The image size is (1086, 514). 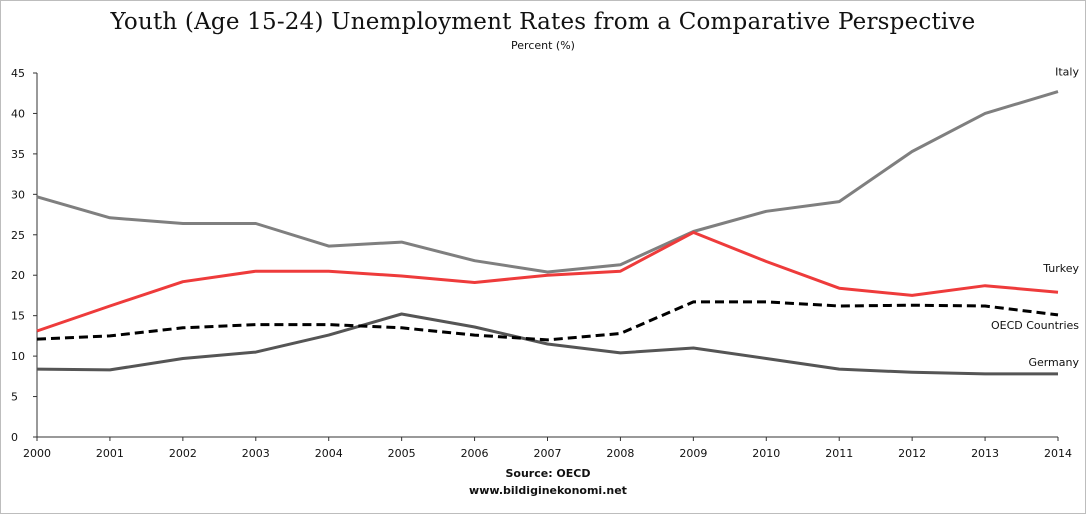 What do you see at coordinates (18, 154) in the screenshot?
I see `y-tick-label: 35` at bounding box center [18, 154].